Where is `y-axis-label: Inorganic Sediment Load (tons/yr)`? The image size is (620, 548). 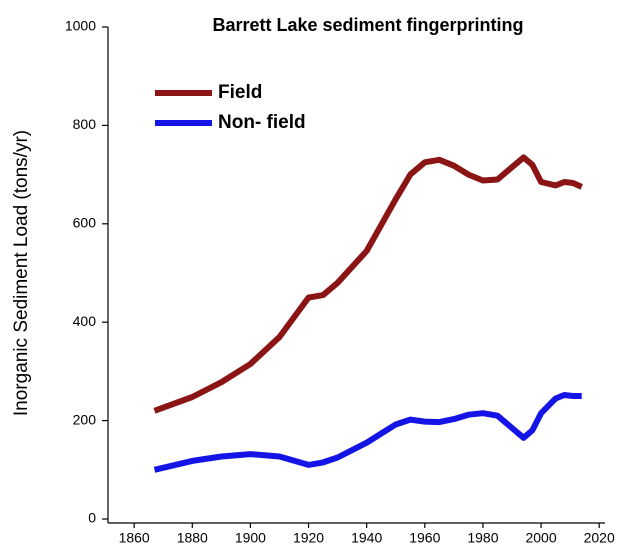 y-axis-label: Inorganic Sediment Load (tons/yr) is located at coordinates (21, 273).